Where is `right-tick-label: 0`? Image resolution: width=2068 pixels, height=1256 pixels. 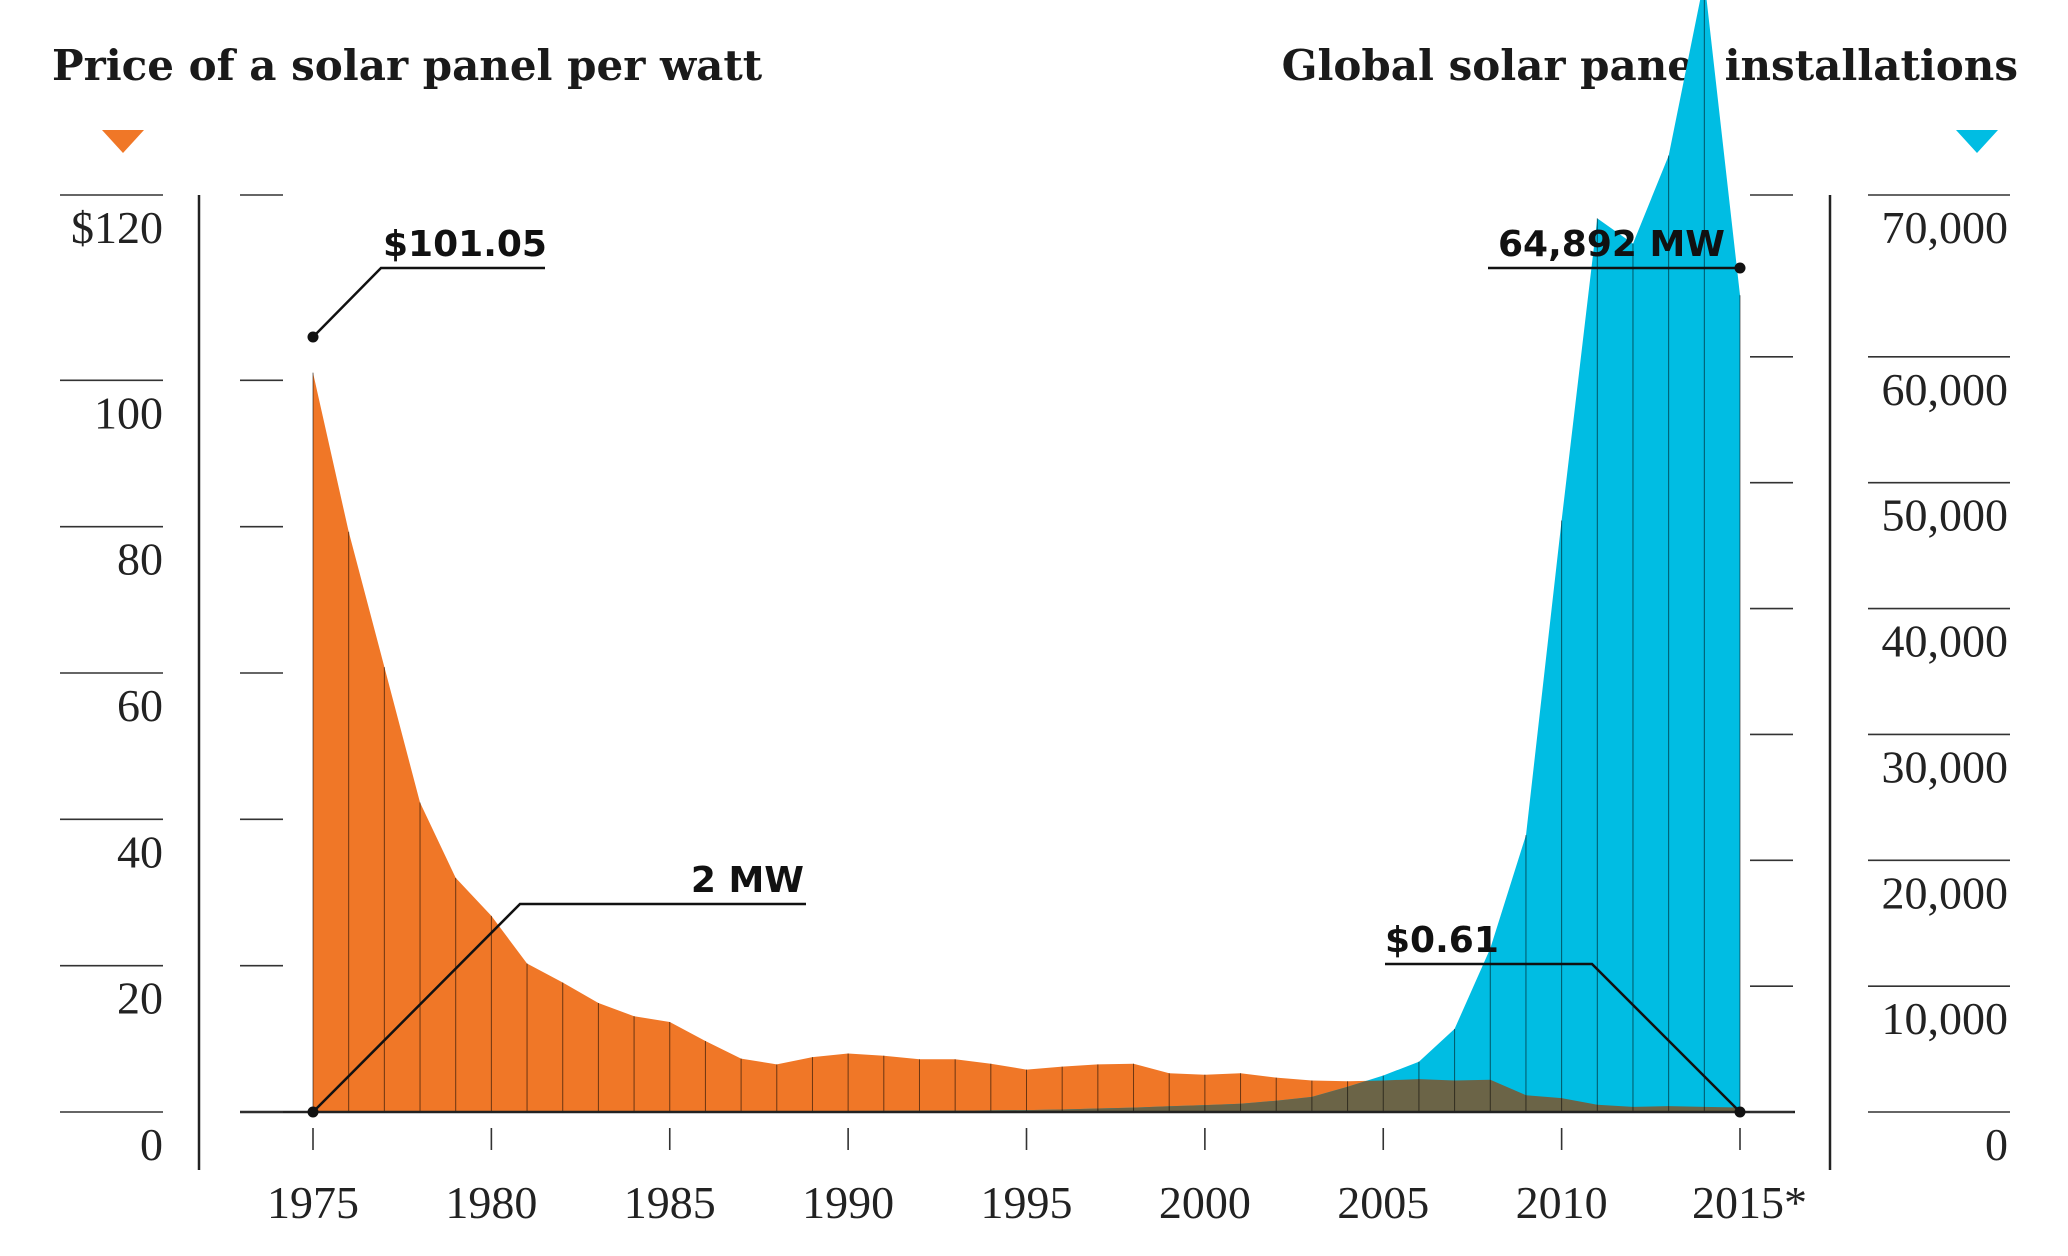 right-tick-label: 0 is located at coordinates (1996, 1144).